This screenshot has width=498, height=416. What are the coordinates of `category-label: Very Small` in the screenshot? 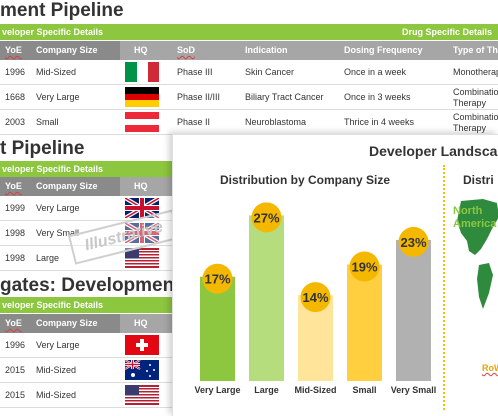 It's located at (414, 390).